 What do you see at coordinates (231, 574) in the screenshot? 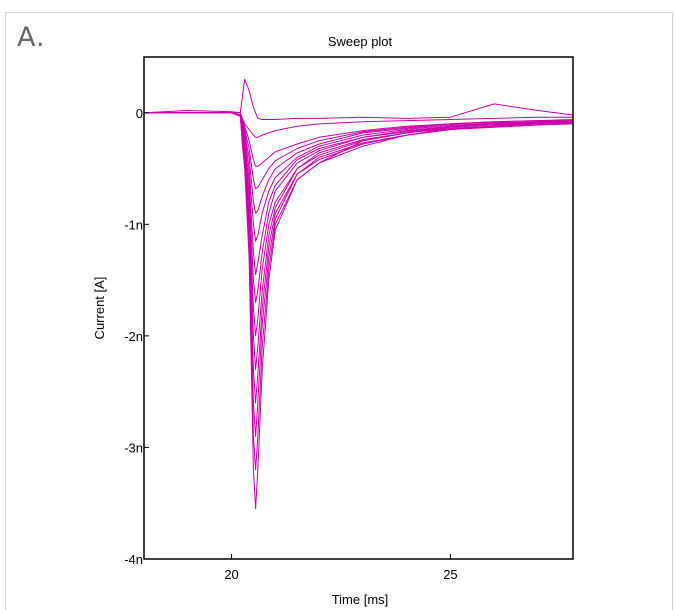
I see `x-tick-label: 20` at bounding box center [231, 574].